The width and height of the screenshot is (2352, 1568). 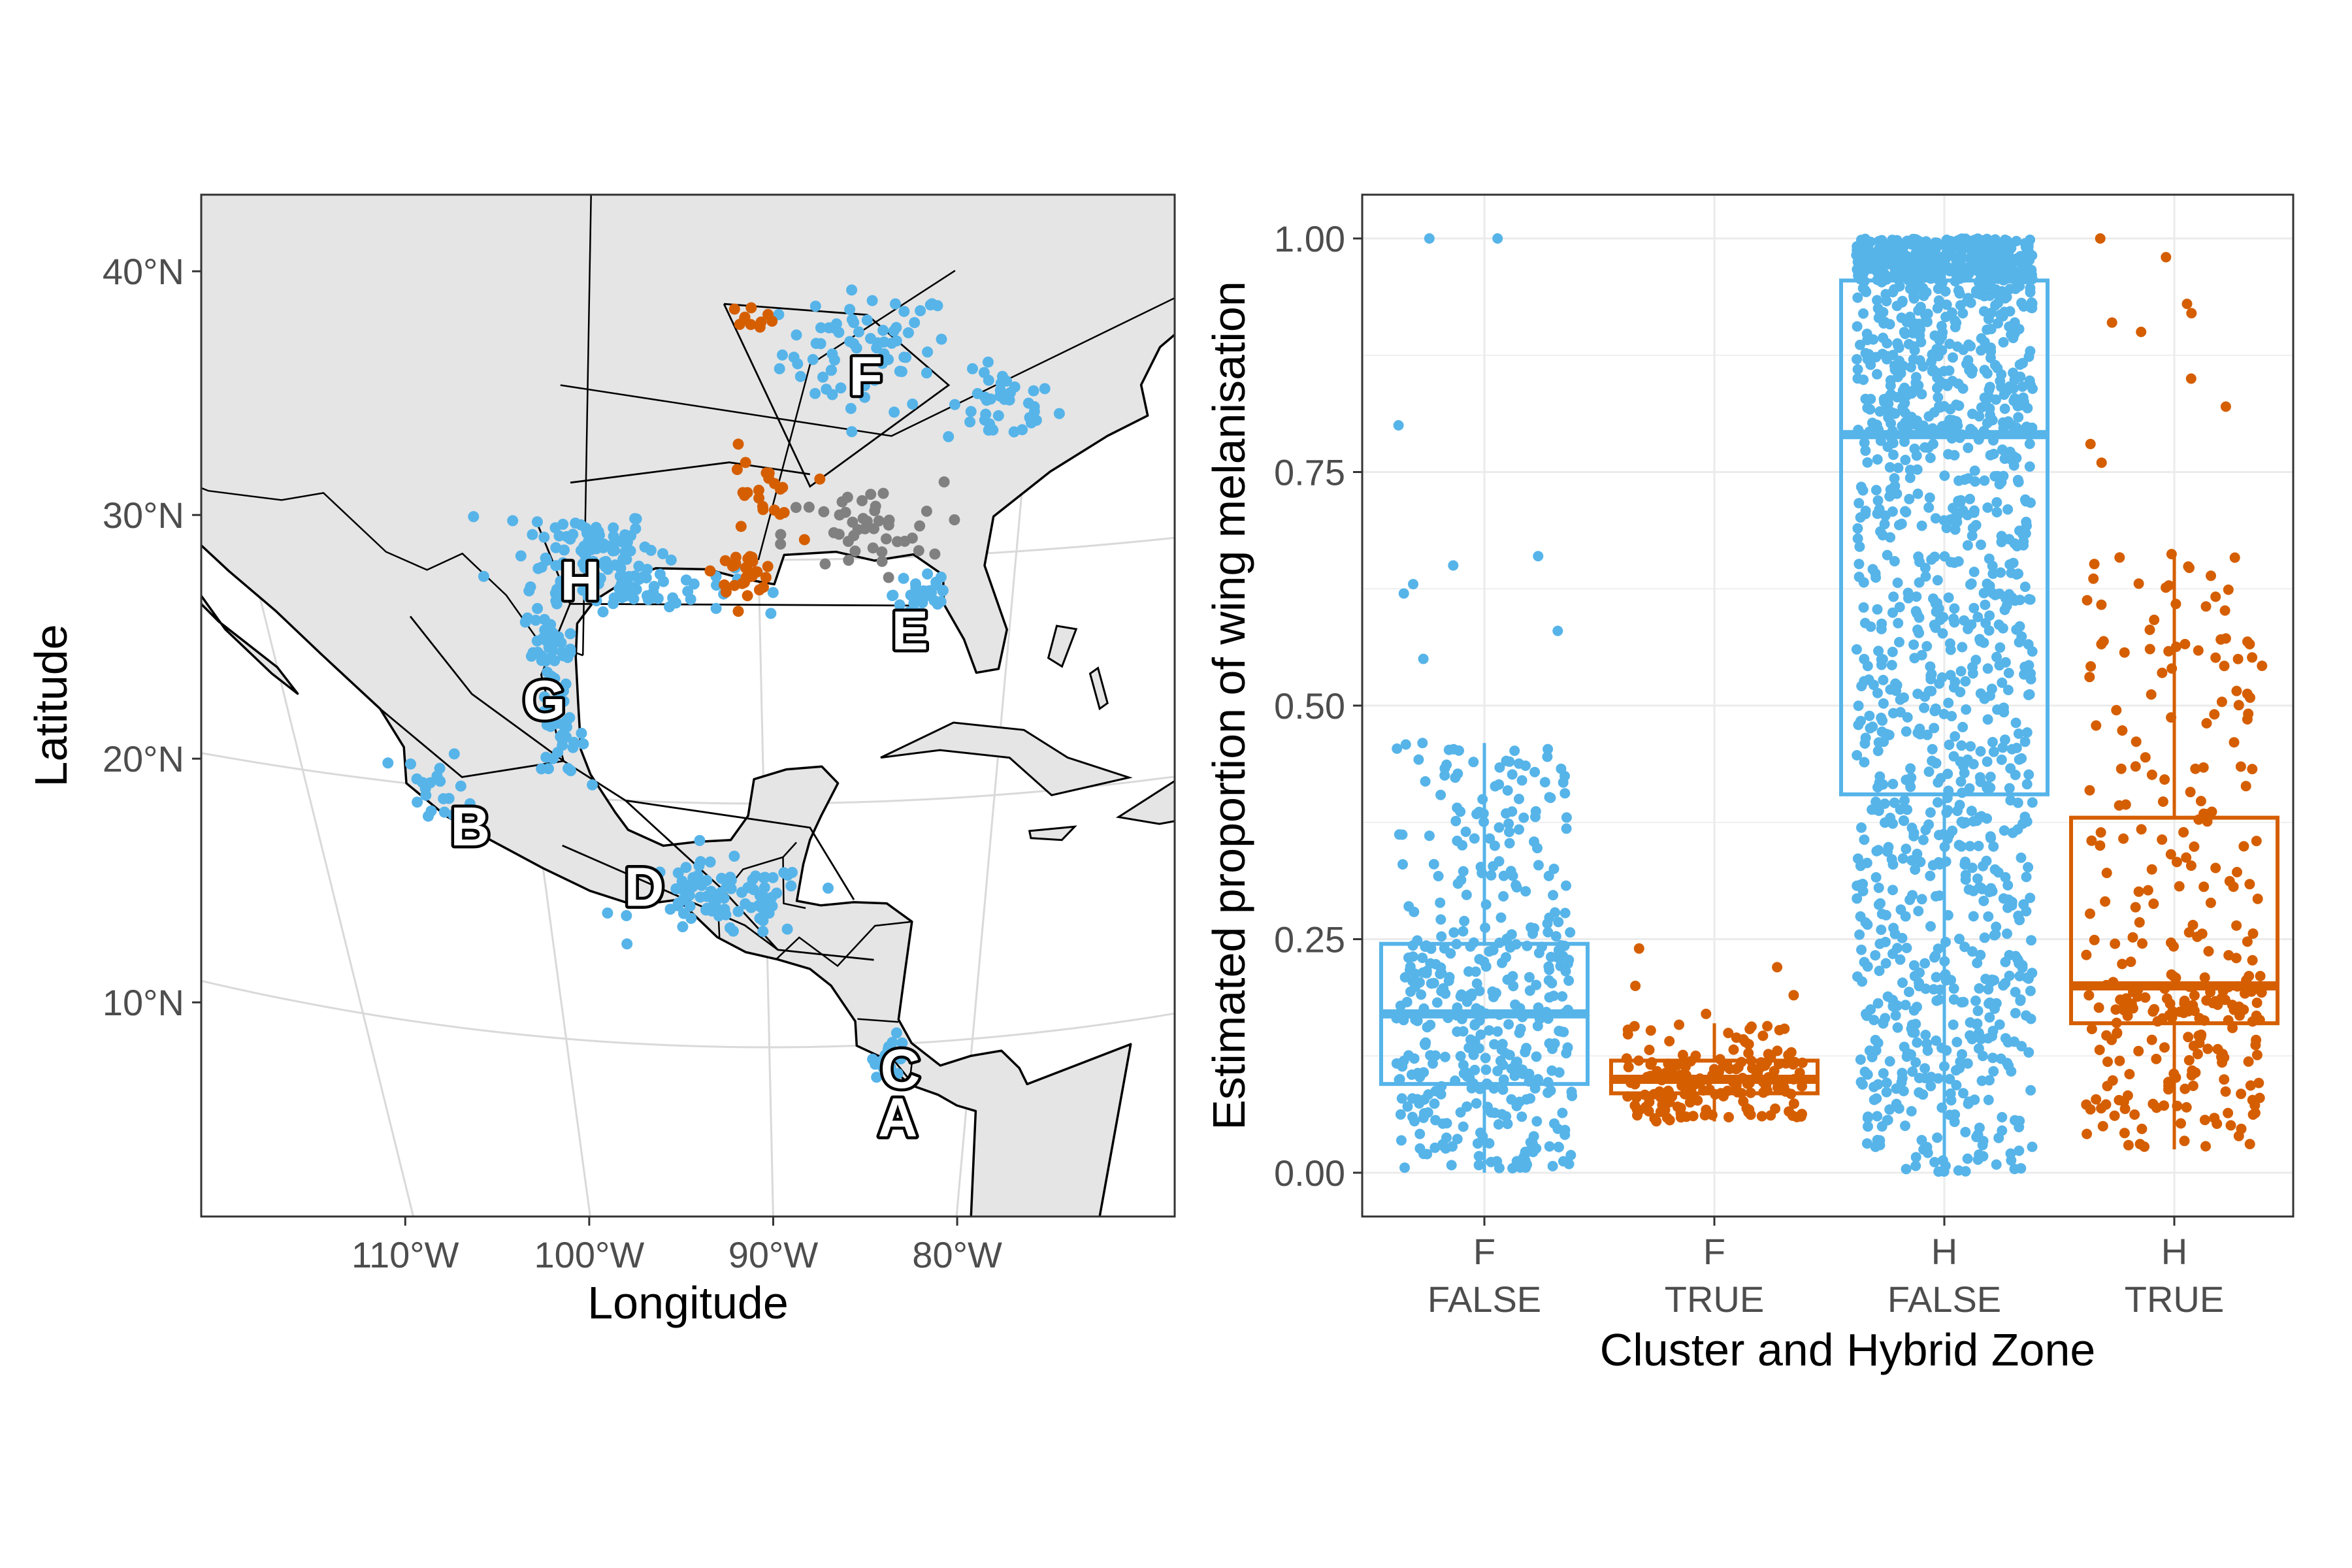 I want to click on zone-label-d: D, so click(x=644, y=887).